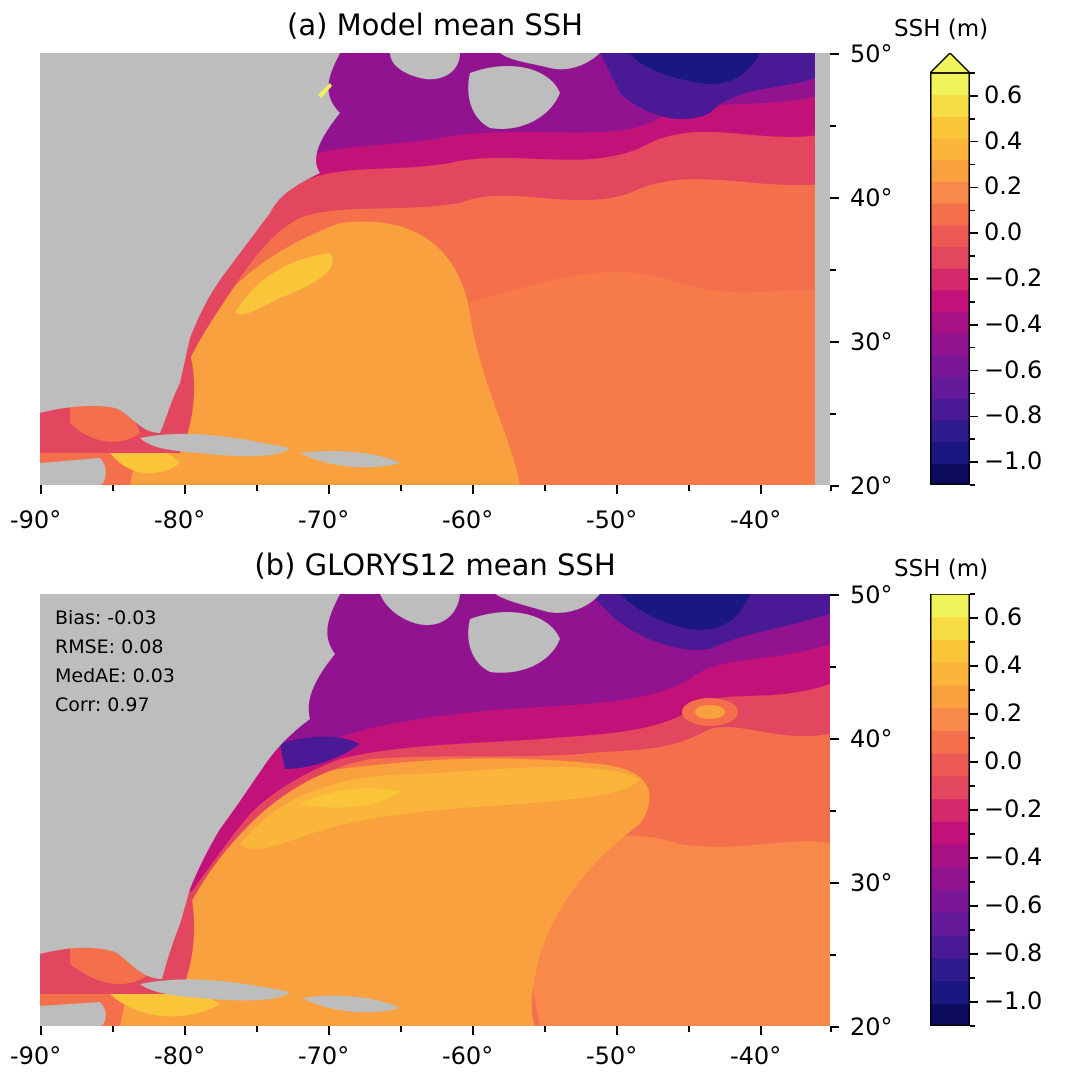  Describe the element at coordinates (833, 126) in the screenshot. I see `panel-a-ytick-minor` at that location.